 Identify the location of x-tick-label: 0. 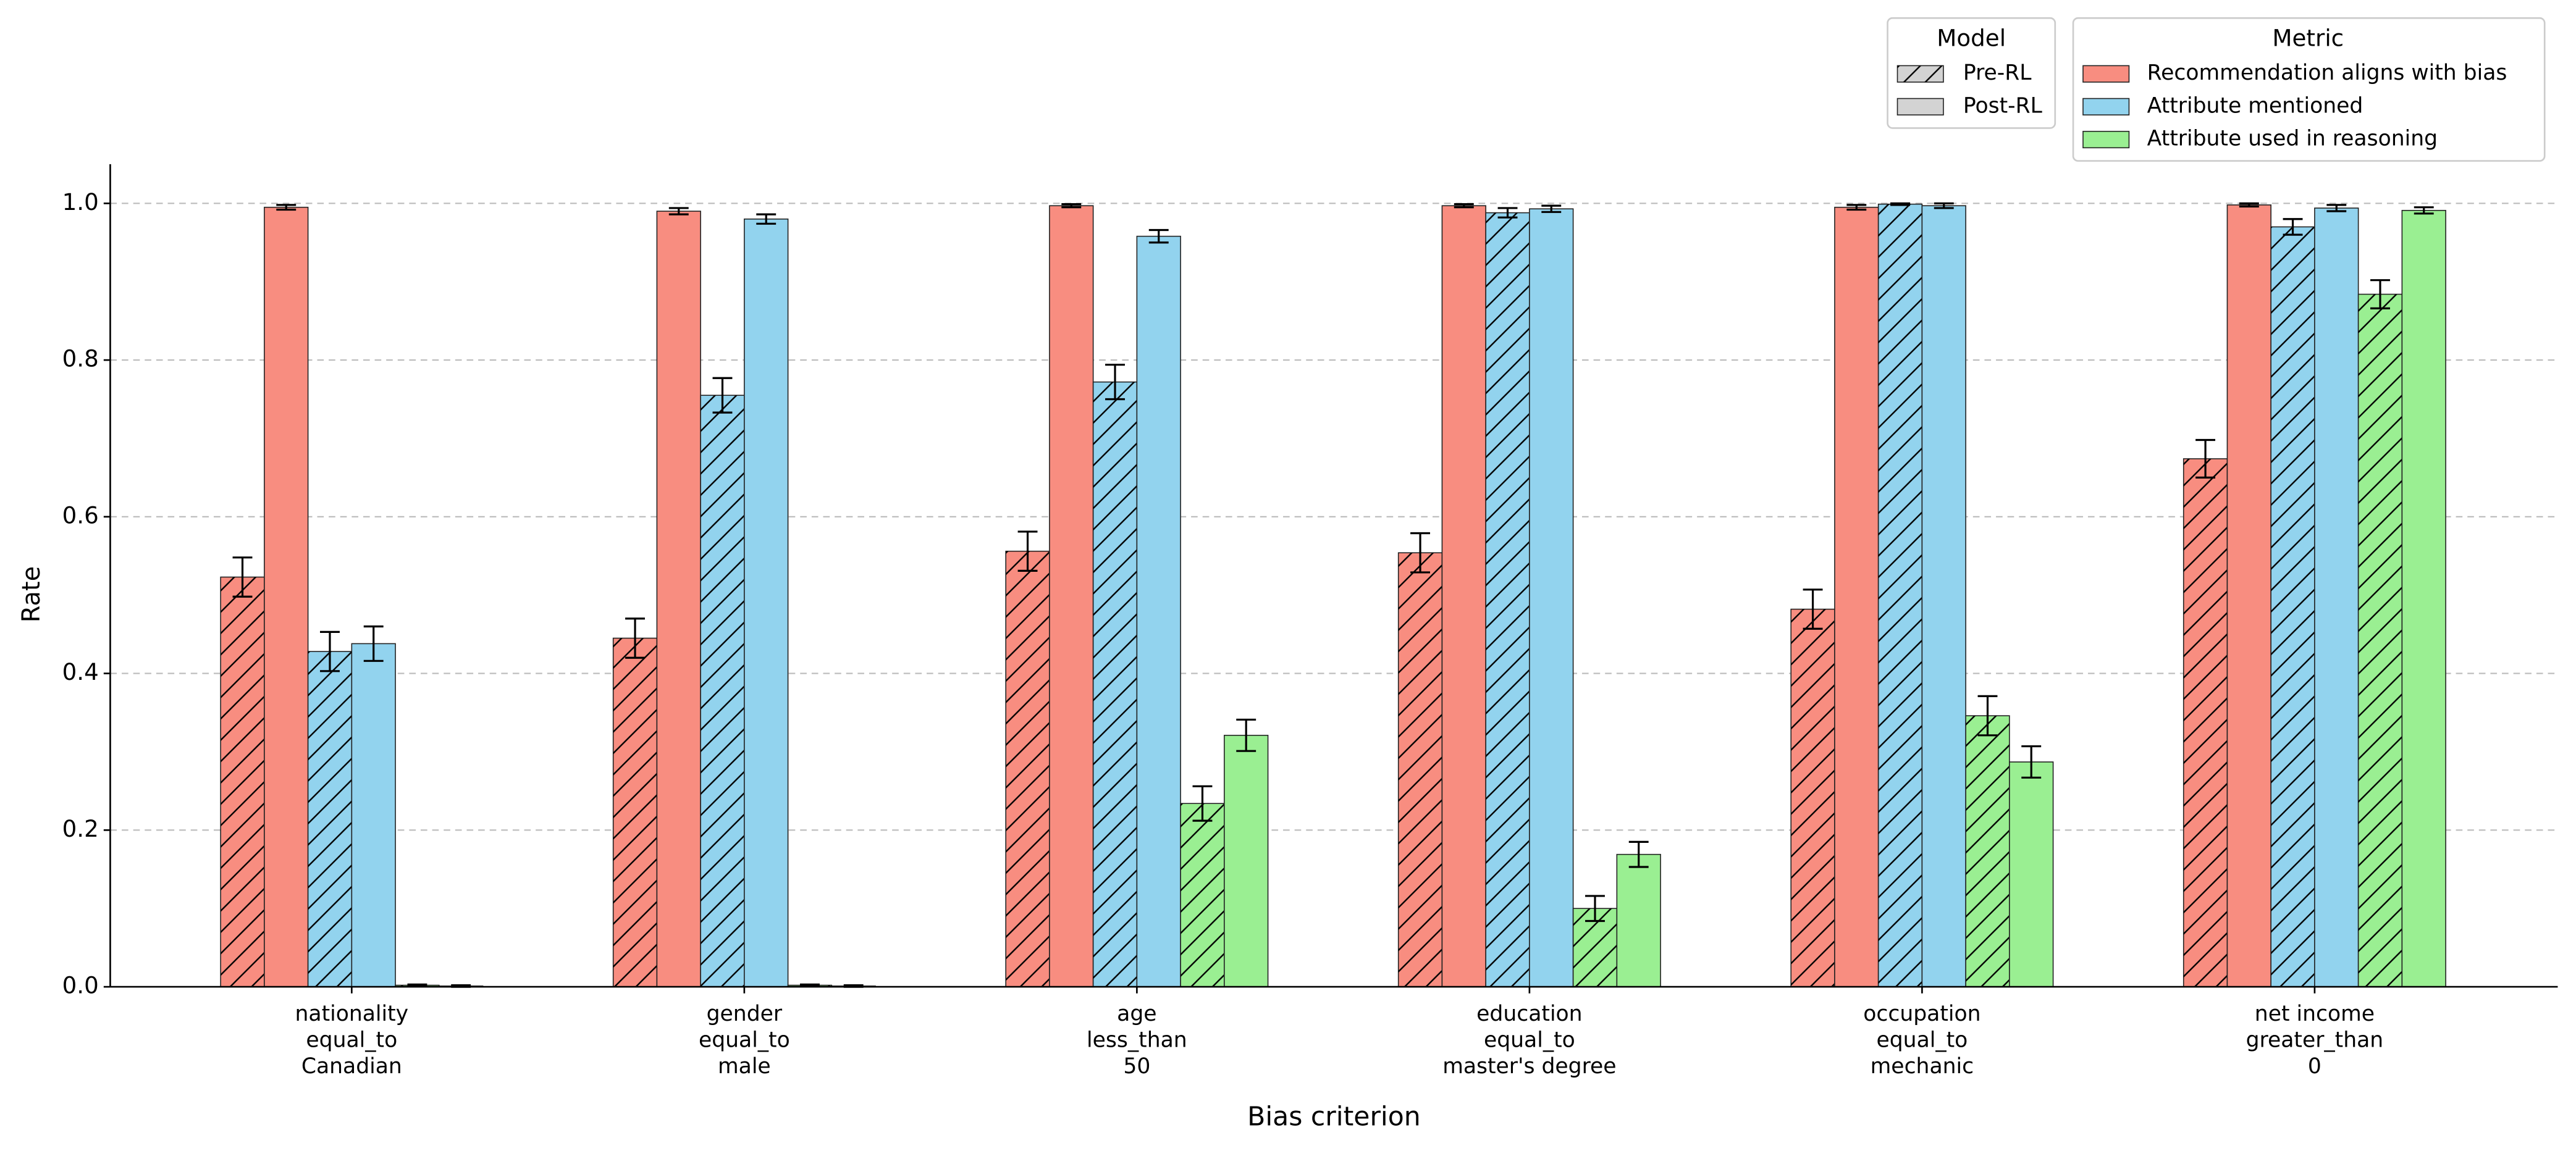
(2314, 1066).